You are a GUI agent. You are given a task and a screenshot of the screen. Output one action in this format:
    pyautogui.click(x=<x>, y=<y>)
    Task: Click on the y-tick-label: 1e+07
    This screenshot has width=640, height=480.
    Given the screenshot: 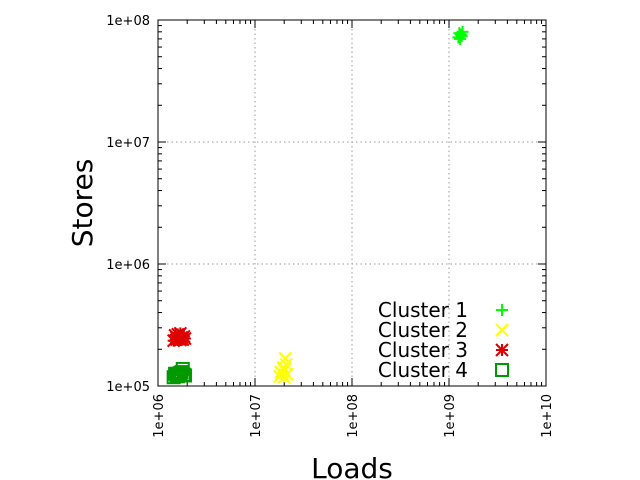 What is the action you would take?
    pyautogui.click(x=128, y=143)
    